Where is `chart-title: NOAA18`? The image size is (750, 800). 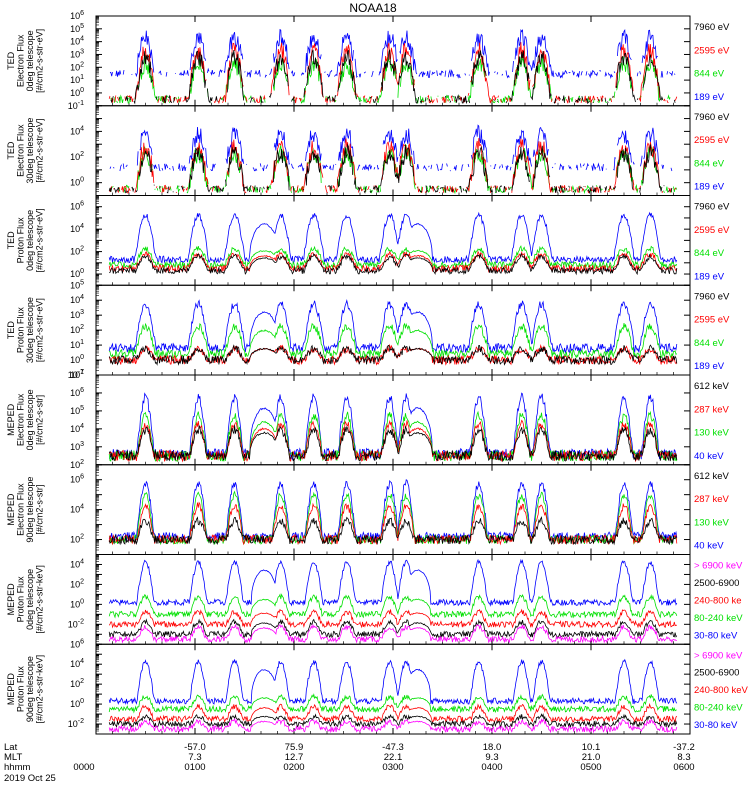
chart-title: NOAA18 is located at coordinates (373, 8).